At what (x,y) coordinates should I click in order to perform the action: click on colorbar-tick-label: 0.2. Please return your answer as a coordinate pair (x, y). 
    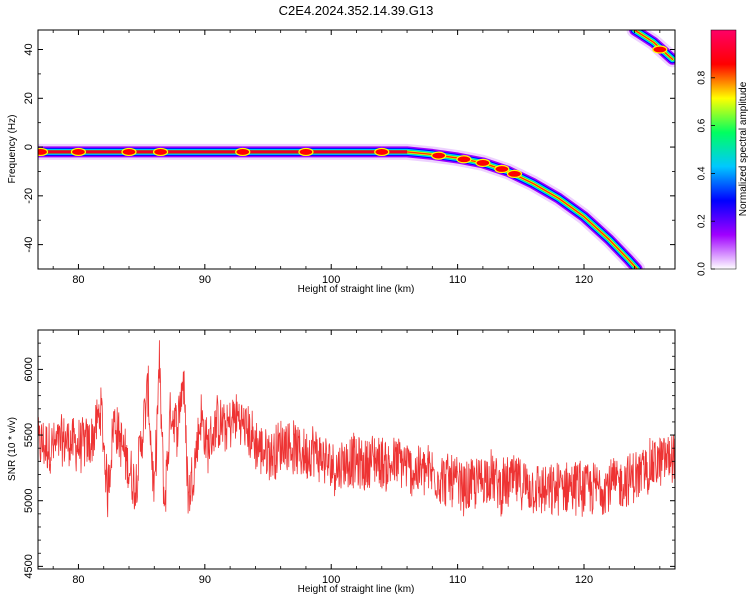
    Looking at the image, I should click on (702, 221).